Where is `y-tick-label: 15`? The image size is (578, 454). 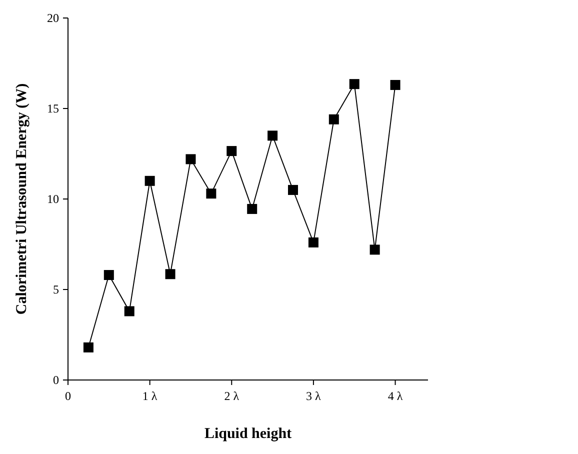
y-tick-label: 15 is located at coordinates (53, 109).